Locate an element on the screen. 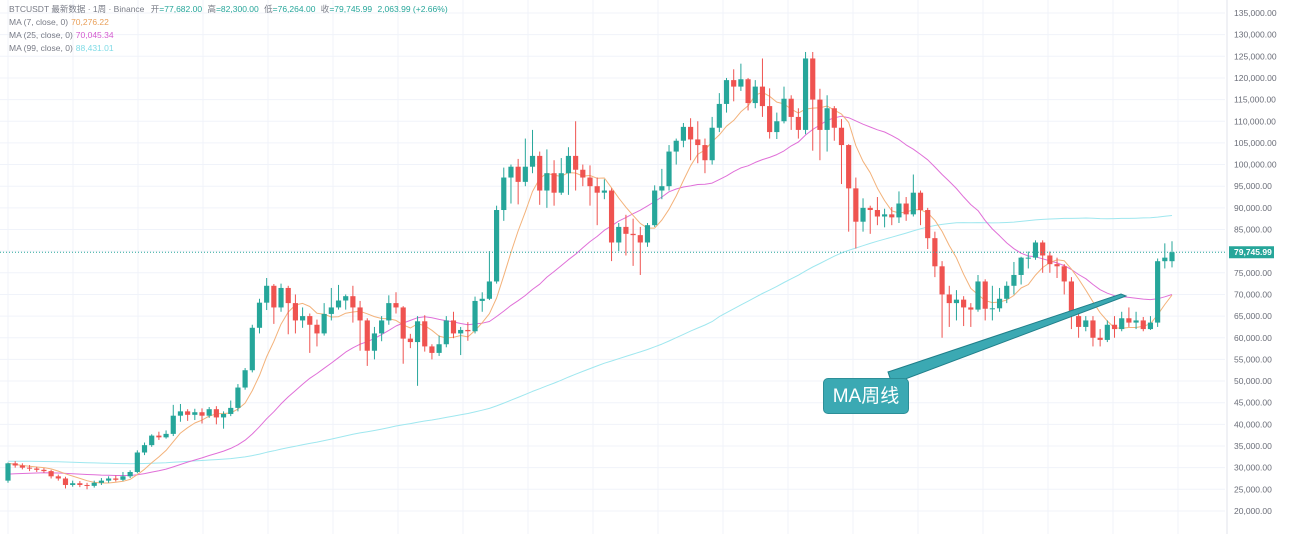  price-tick-label: 60,000.00 is located at coordinates (1253, 338).